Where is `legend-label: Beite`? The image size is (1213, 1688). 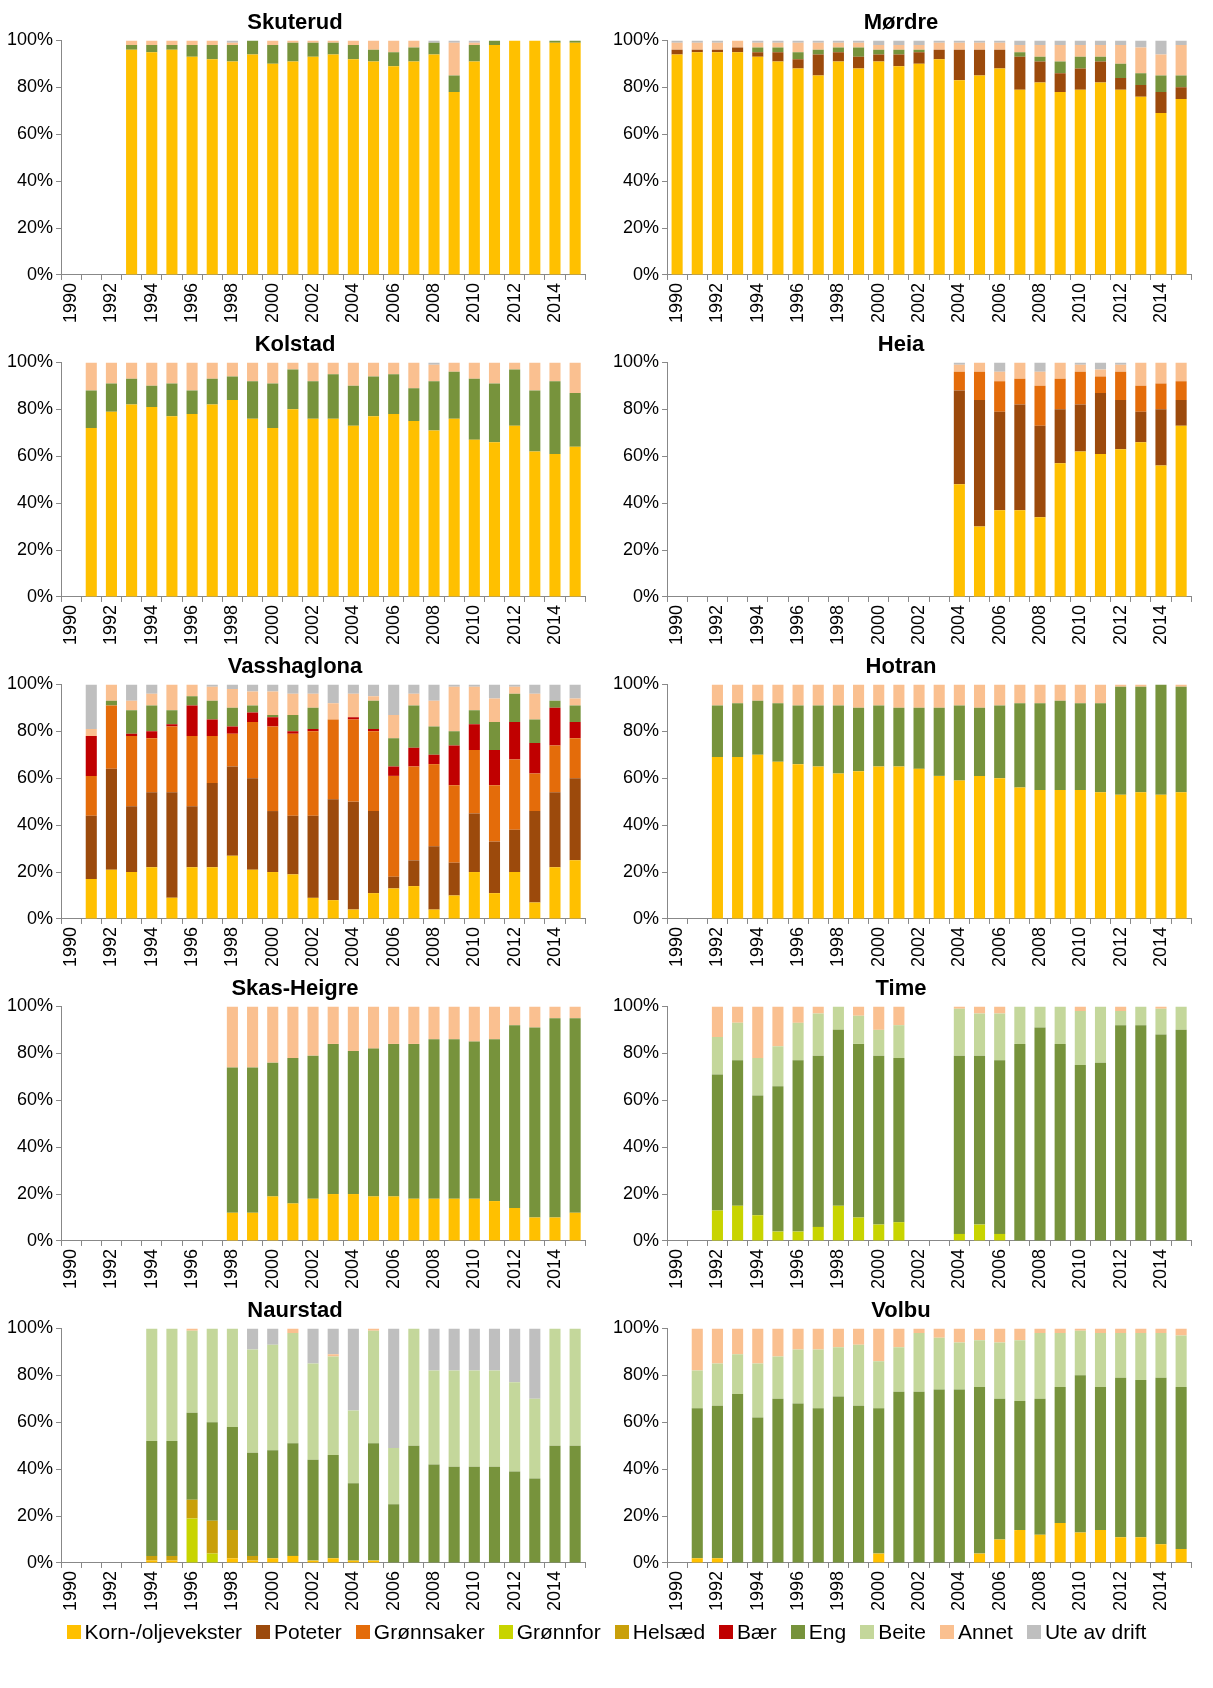
legend-label: Beite is located at coordinates (902, 1632).